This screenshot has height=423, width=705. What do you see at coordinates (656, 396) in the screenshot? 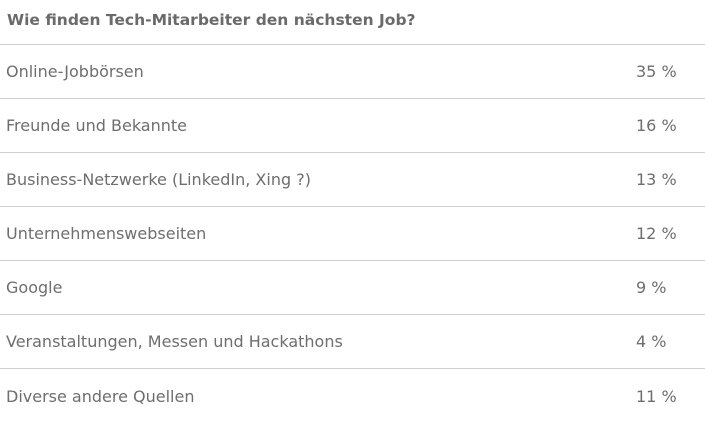
I see `row-value: 11 %` at bounding box center [656, 396].